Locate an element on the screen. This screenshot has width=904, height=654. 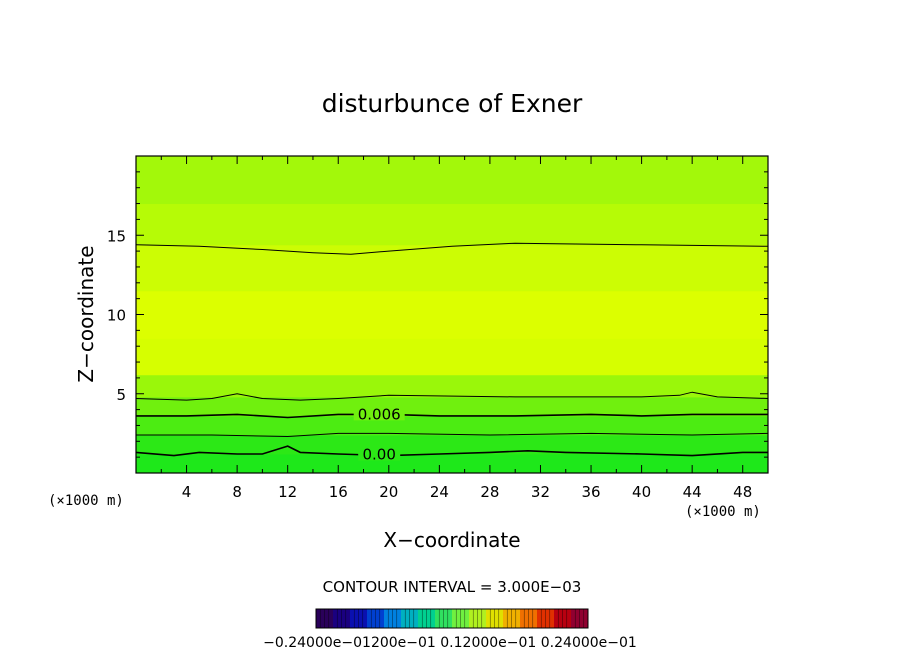
x-tick-label: 32 is located at coordinates (540, 492).